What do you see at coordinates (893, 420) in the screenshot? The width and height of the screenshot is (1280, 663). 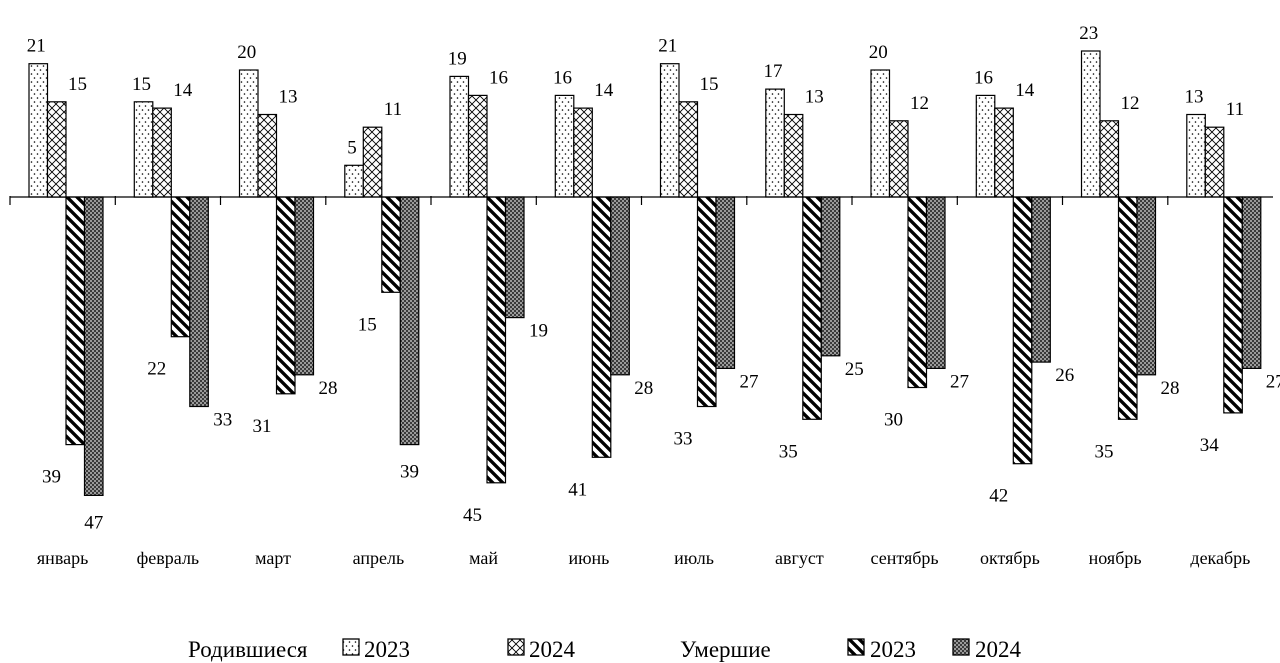 I see `label-deaths-2023-9: 30` at bounding box center [893, 420].